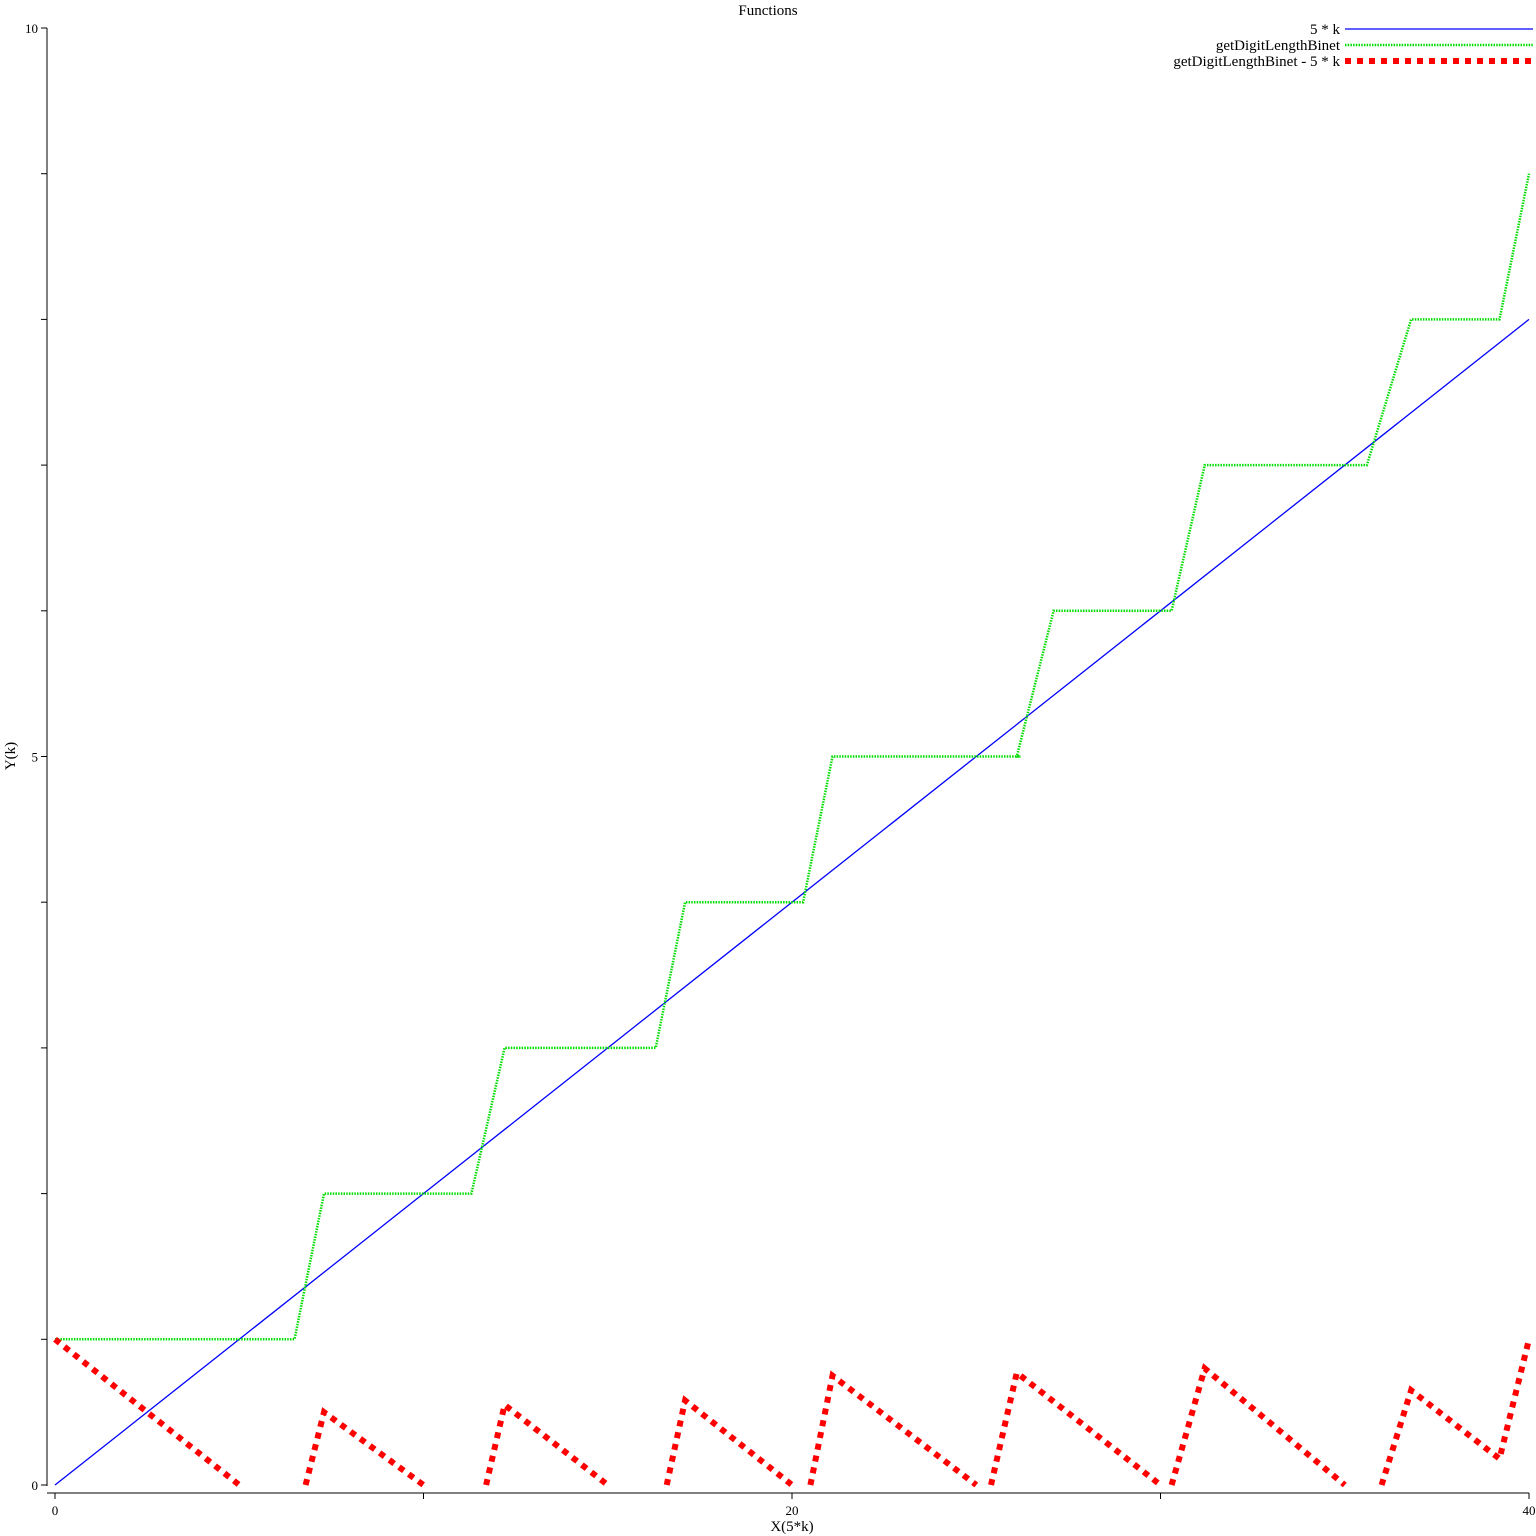  I want to click on y-tick-label-0: 0, so click(35, 1485).